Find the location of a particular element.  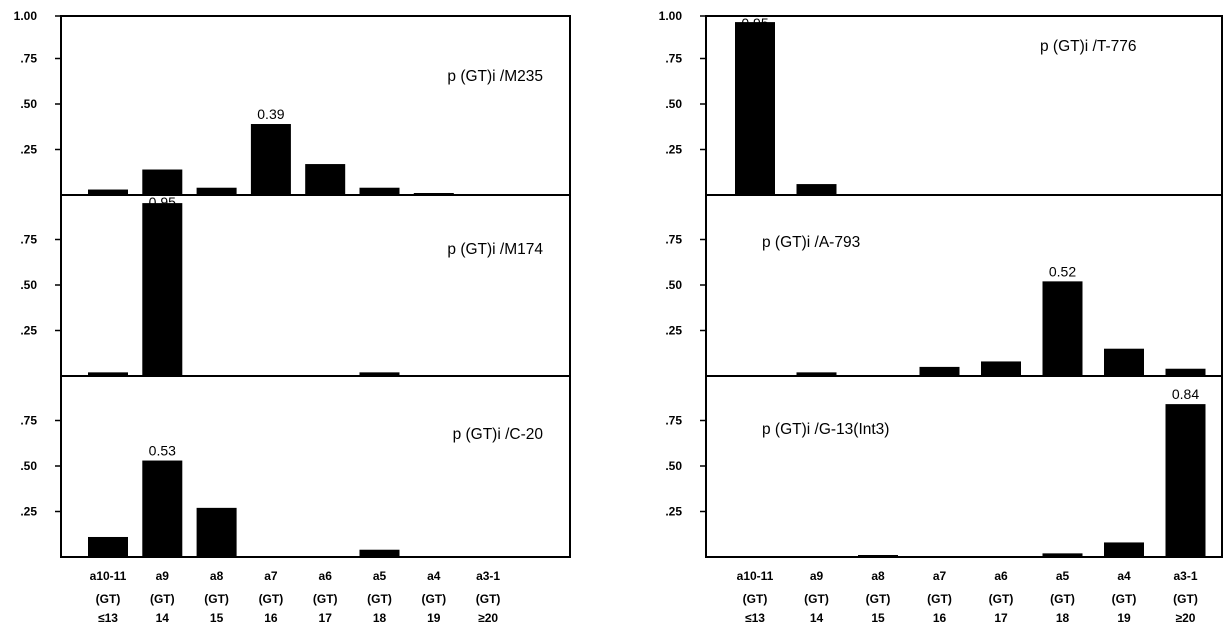

category-repeat-label: ≤13 is located at coordinates (755, 618).